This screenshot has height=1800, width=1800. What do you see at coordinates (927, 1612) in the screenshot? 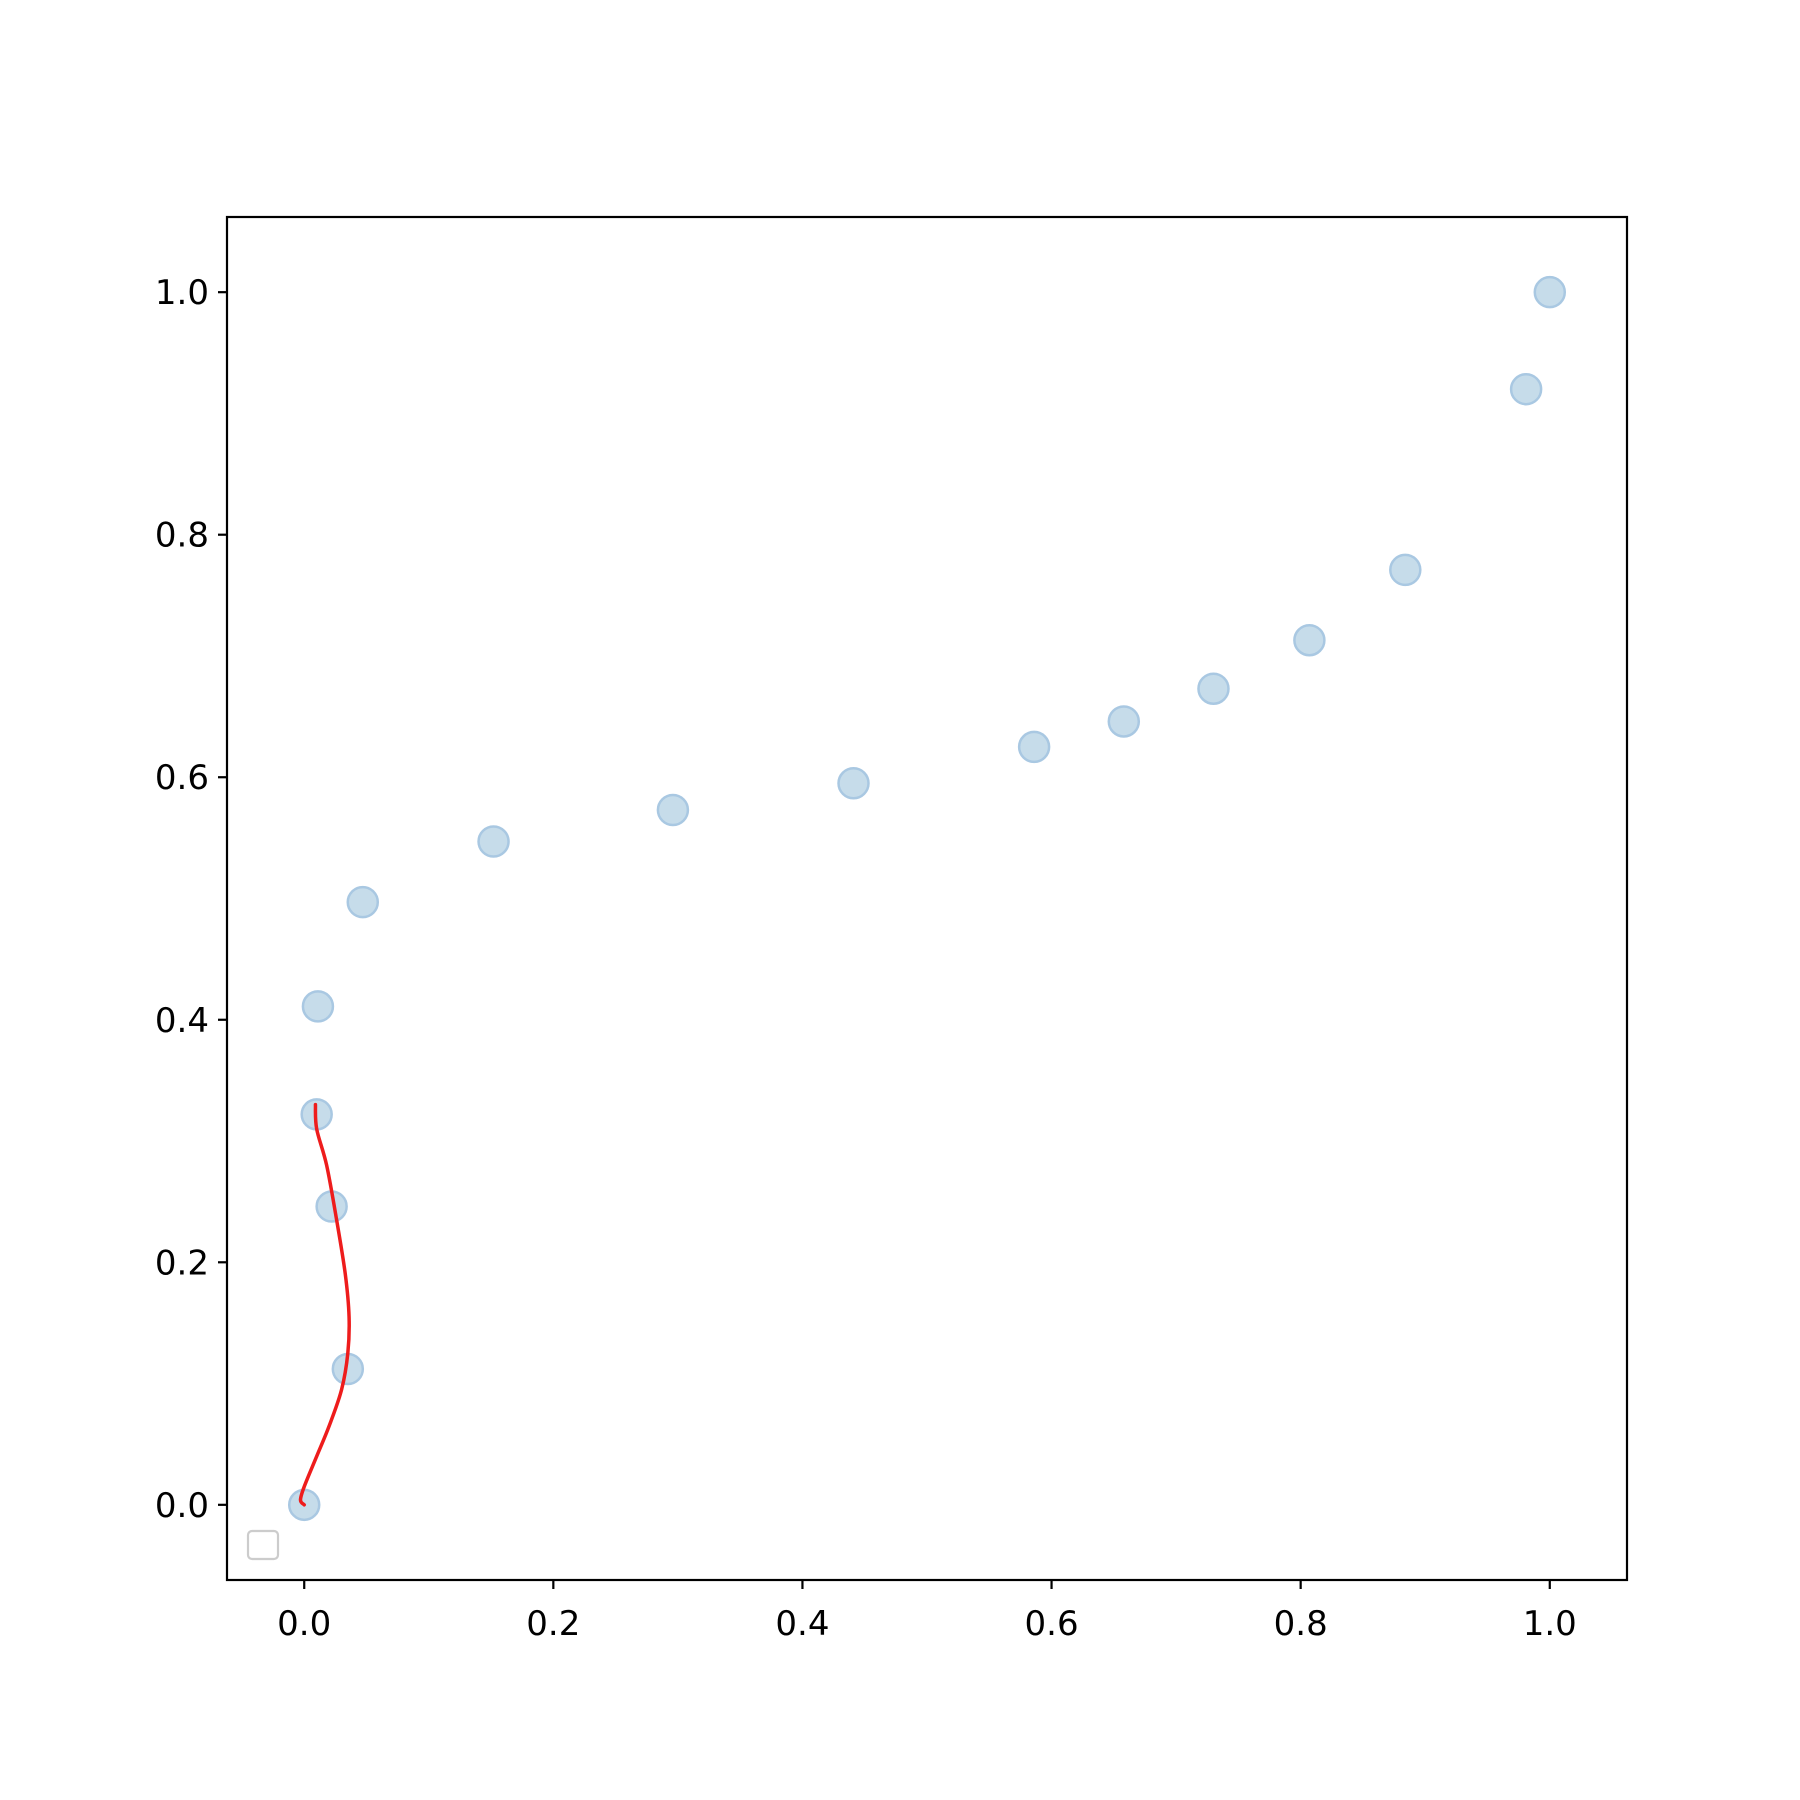
I see `x-axis: 0.0 0.2 0.4 0.6 0.8 1.0` at bounding box center [927, 1612].